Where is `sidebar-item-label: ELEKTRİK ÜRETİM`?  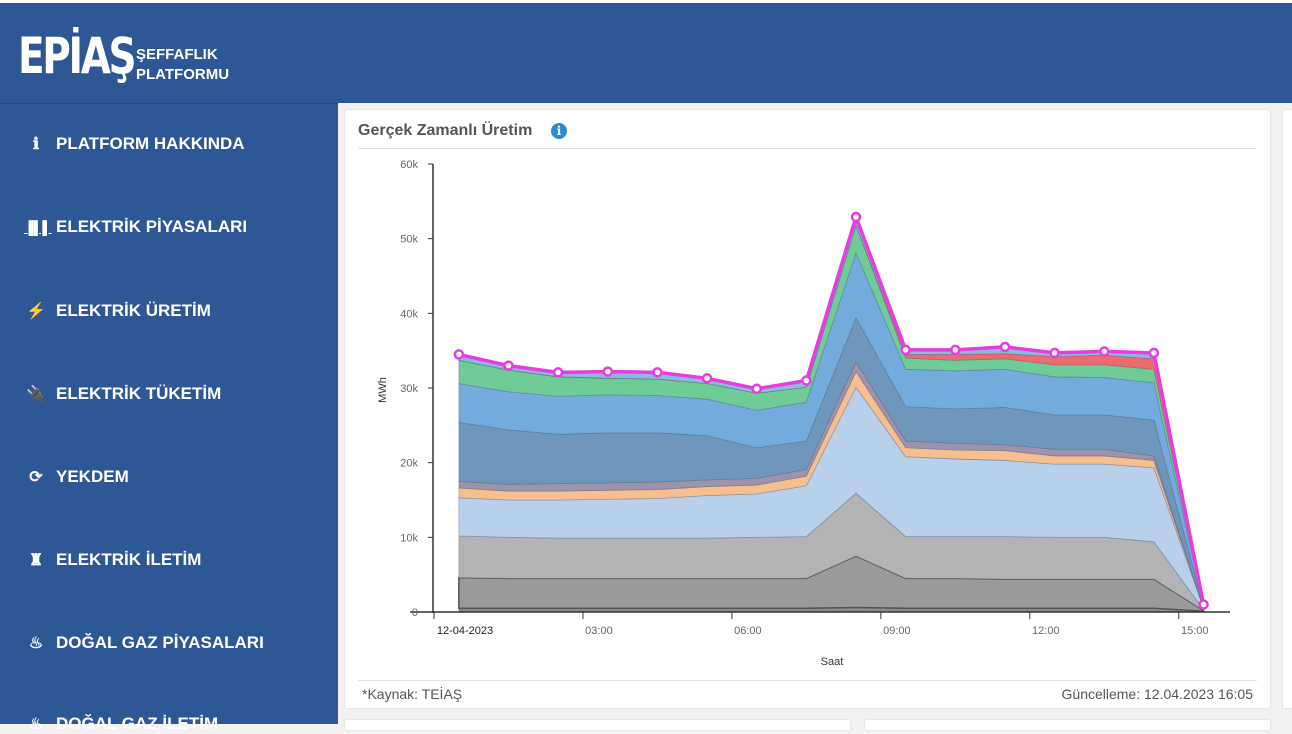 sidebar-item-label: ELEKTRİK ÜRETİM is located at coordinates (133, 310).